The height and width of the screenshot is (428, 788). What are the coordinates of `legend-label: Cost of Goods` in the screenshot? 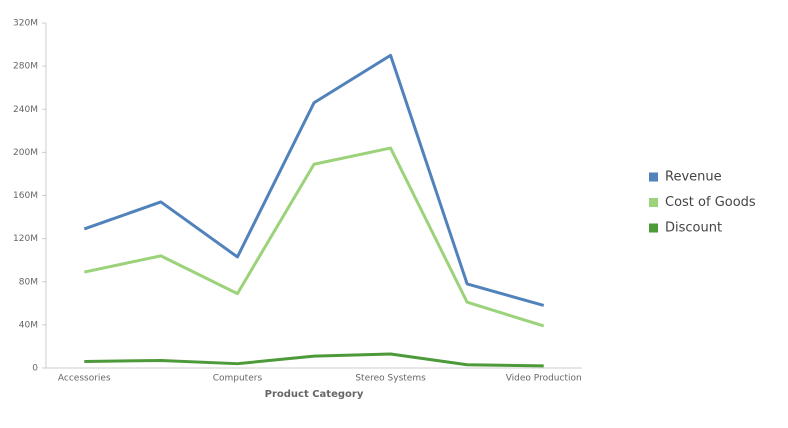 It's located at (710, 202).